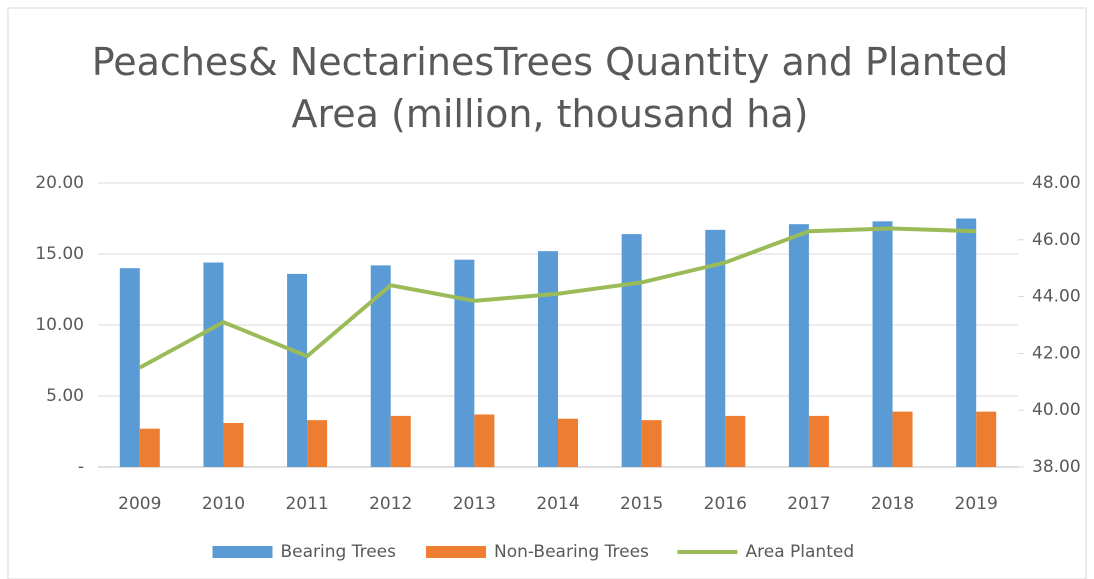 The width and height of the screenshot is (1094, 579). I want to click on y2-tick-label: 44.00, so click(1056, 297).